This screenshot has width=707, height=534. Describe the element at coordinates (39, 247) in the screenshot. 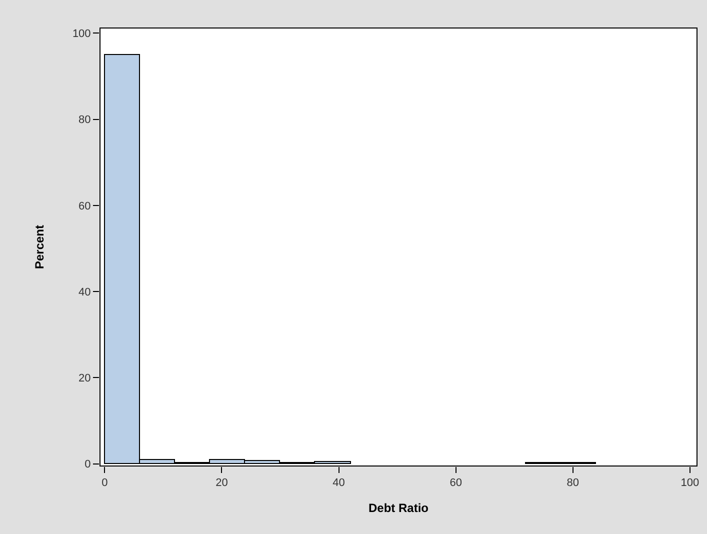

I see `y-axis-title: Percent` at that location.